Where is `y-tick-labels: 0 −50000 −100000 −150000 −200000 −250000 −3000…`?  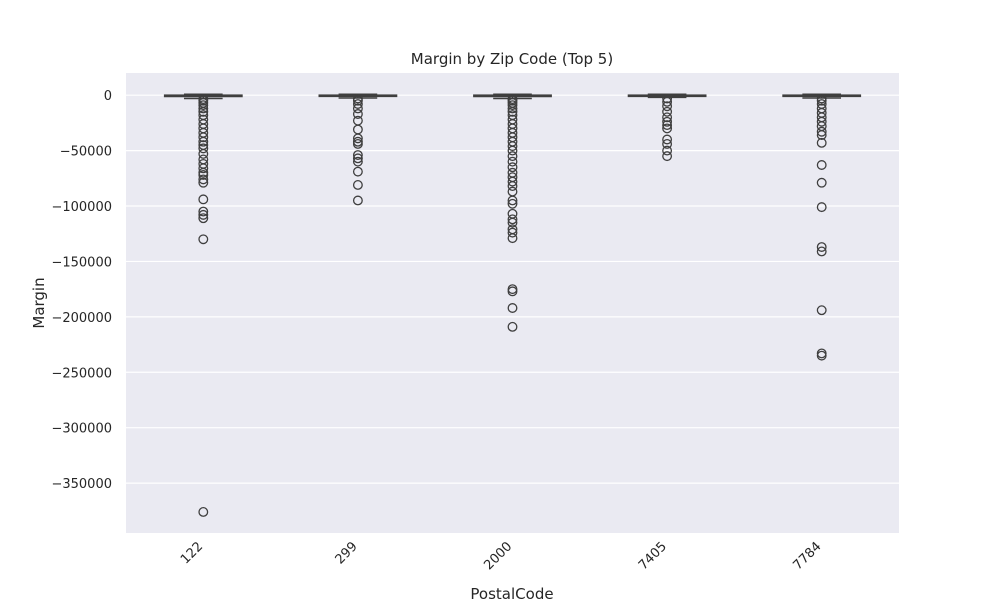
y-tick-labels: 0 −50000 −100000 −150000 −200000 −250000 −3000… is located at coordinates (81, 290).